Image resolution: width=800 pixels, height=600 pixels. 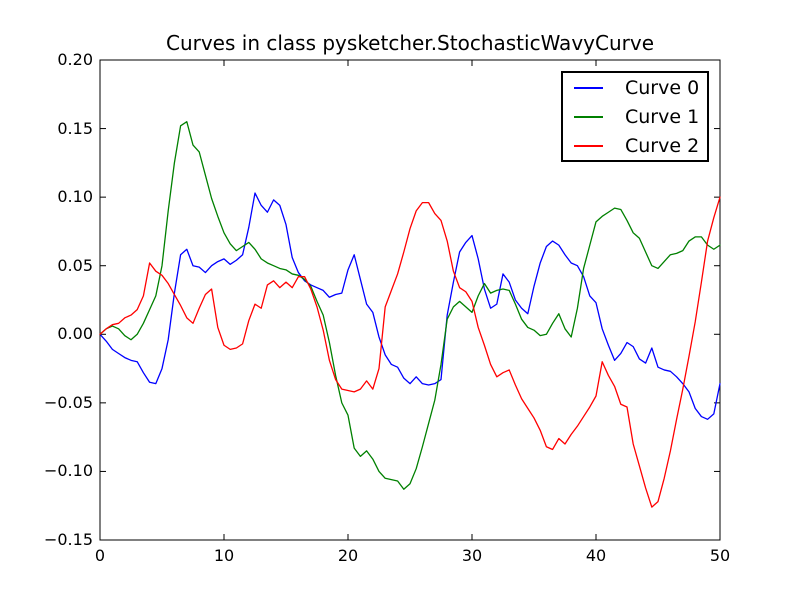 What do you see at coordinates (588, 116) in the screenshot?
I see `legend-line-sample-green` at bounding box center [588, 116].